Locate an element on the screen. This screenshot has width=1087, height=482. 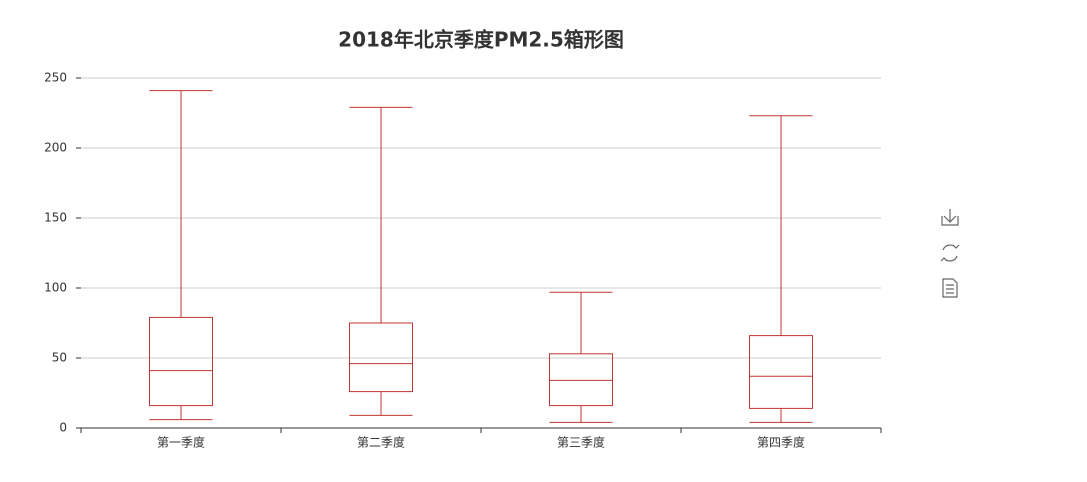
x-tick-label: 第二季度 is located at coordinates (381, 442).